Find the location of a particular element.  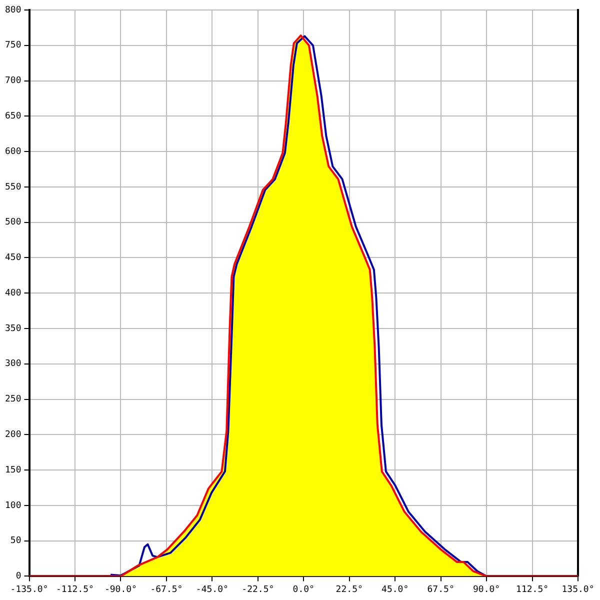

y-tick-label: 800 is located at coordinates (13, 10).